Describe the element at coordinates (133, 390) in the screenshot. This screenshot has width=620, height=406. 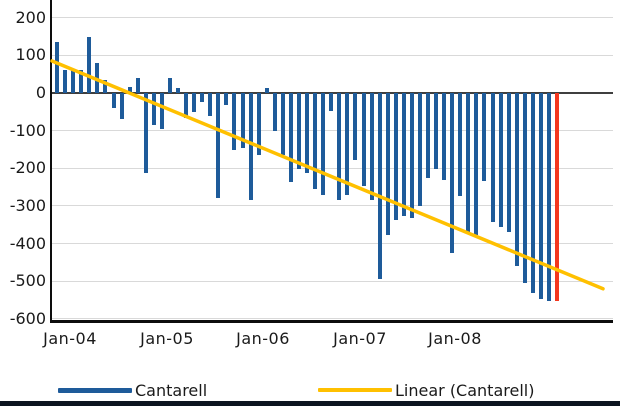
I see `legend-item-cantarell: Cantarell` at that location.